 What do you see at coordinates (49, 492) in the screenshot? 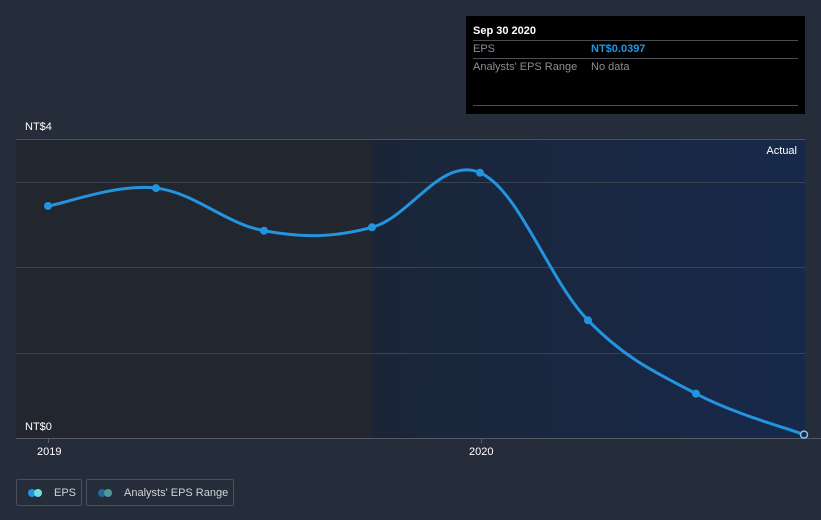
I see `legend-item-eps: EPS` at bounding box center [49, 492].